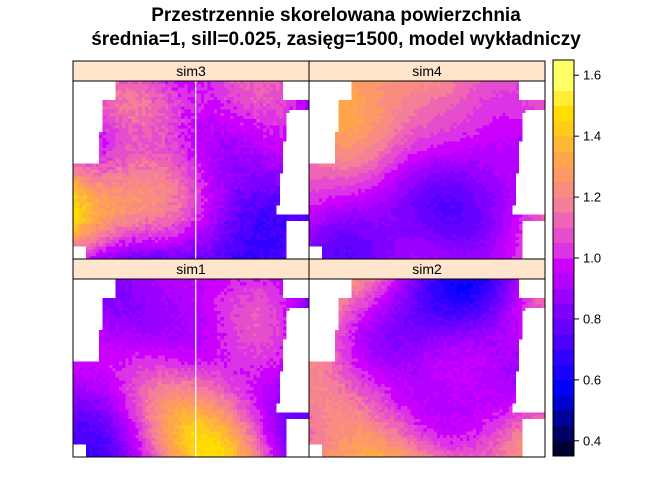 The width and height of the screenshot is (672, 480). What do you see at coordinates (592, 379) in the screenshot?
I see `colorbar-tick-label: 0.6` at bounding box center [592, 379].